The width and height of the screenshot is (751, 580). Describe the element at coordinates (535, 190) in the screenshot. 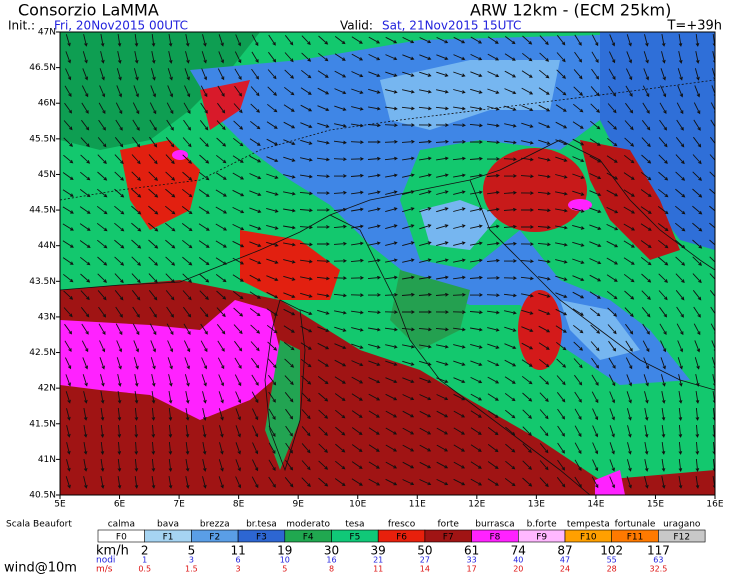

I see `field-f6-c` at that location.